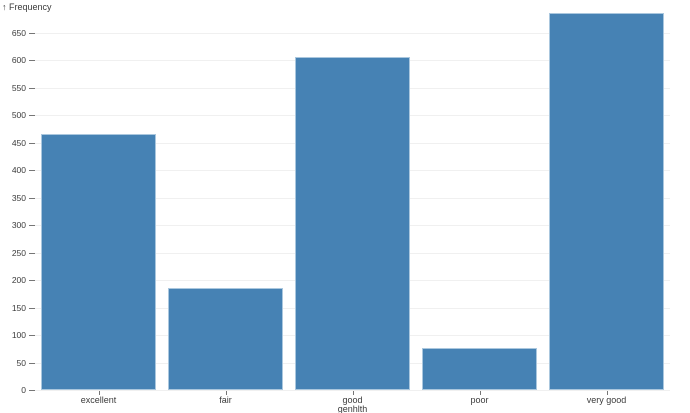 This screenshot has width=690, height=413. Describe the element at coordinates (18, 32) in the screenshot. I see `y-tick-label: 650` at that location.